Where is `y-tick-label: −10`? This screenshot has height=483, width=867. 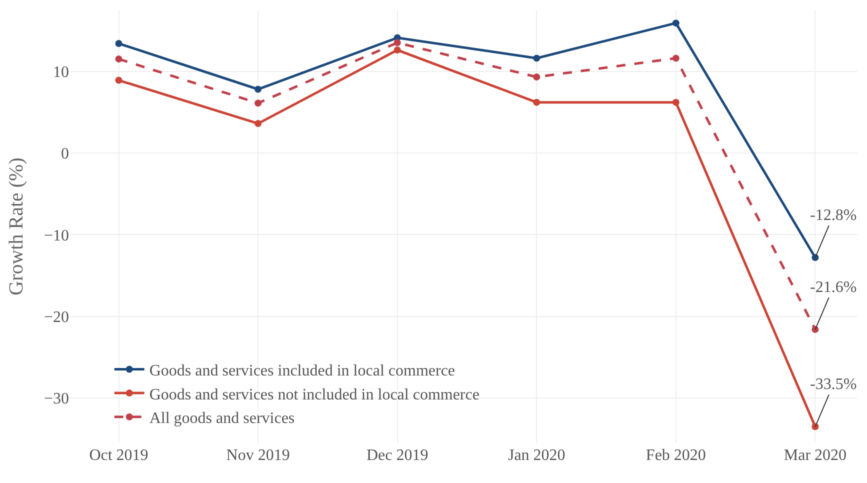 y-tick-label: −10 is located at coordinates (56, 235).